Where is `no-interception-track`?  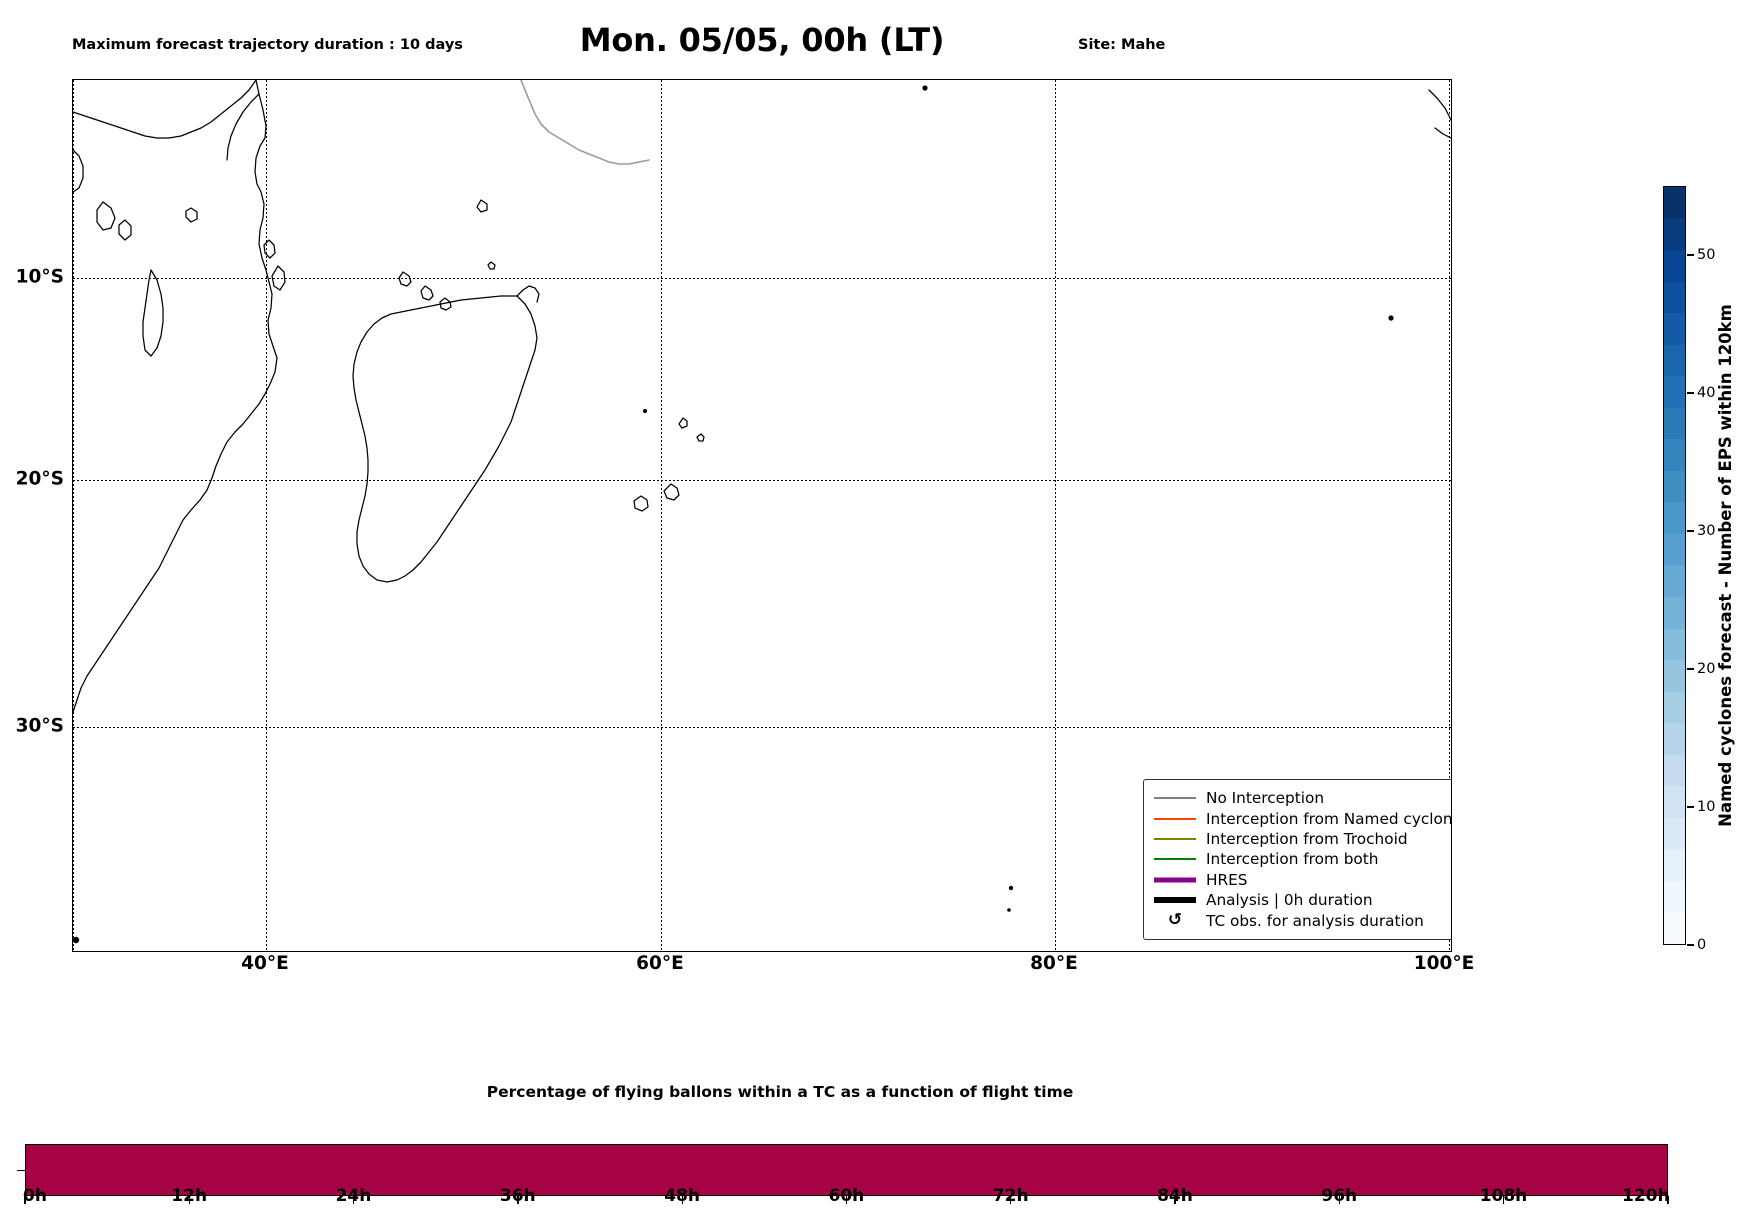
no-interception-track is located at coordinates (585, 122).